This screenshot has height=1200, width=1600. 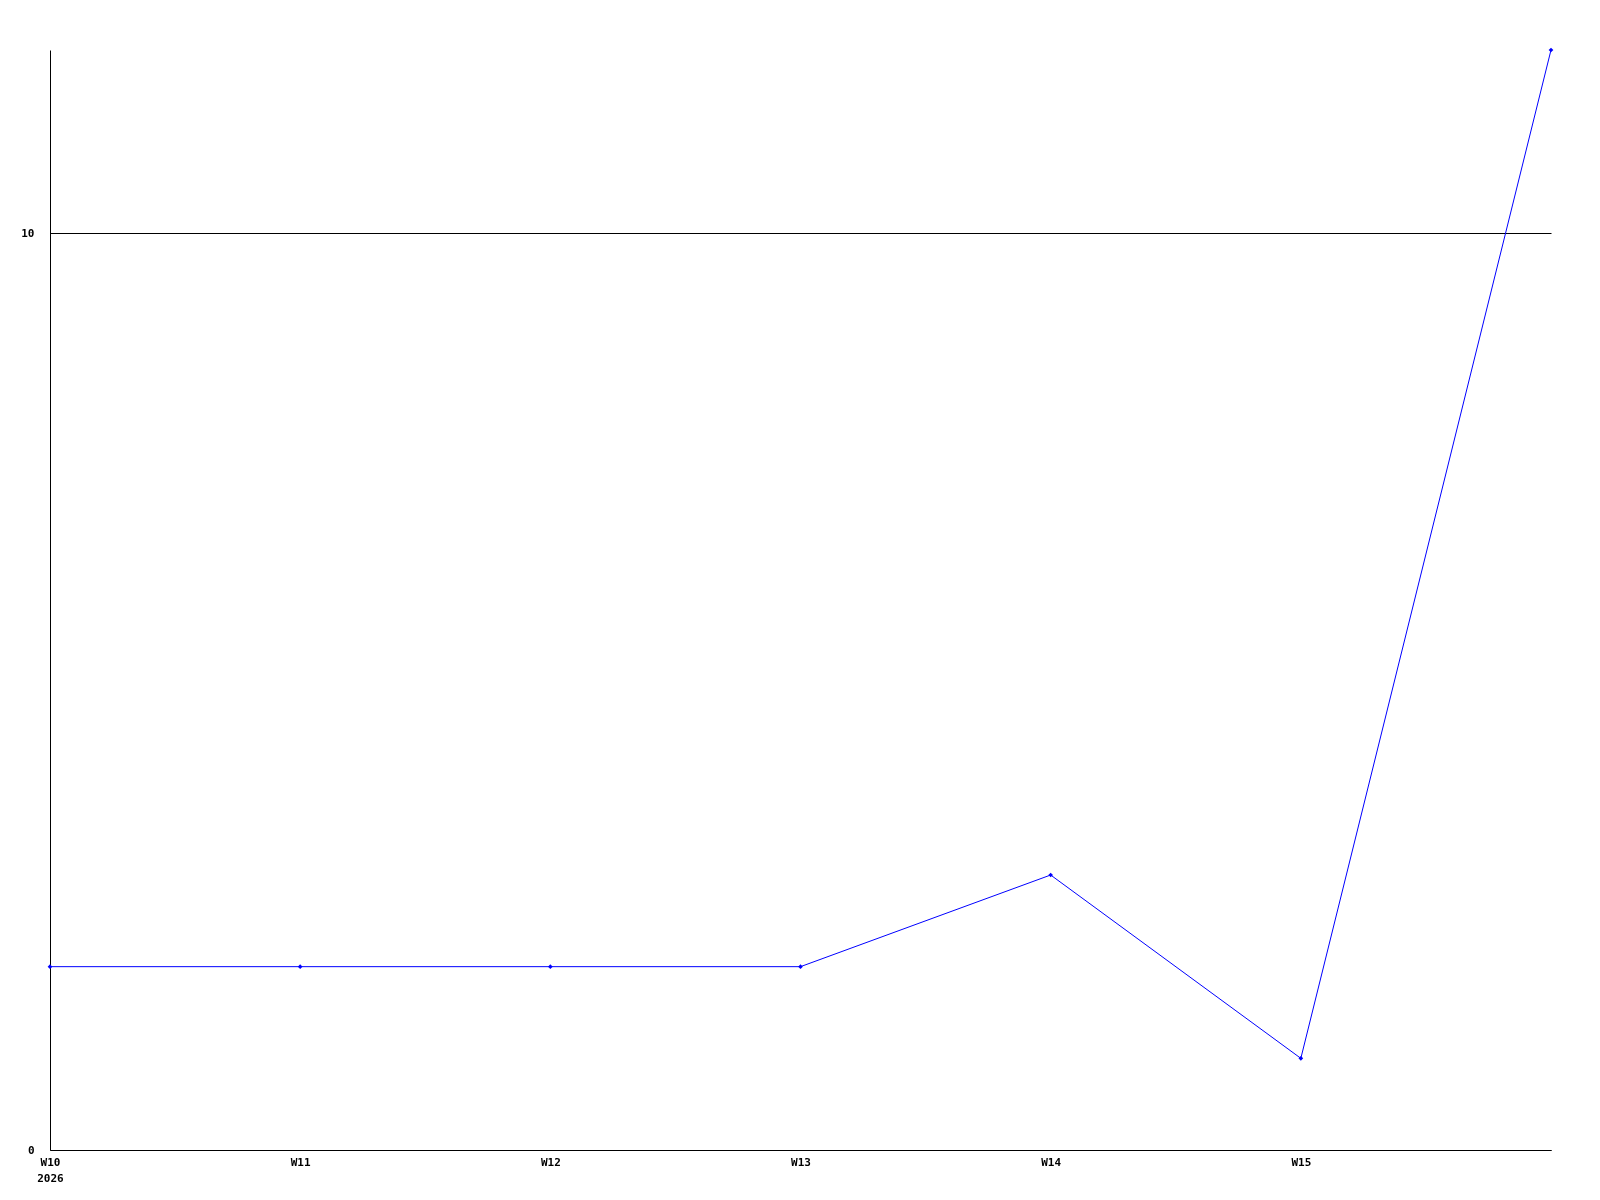 I want to click on x-tick-label: W11, so click(x=300, y=1162).